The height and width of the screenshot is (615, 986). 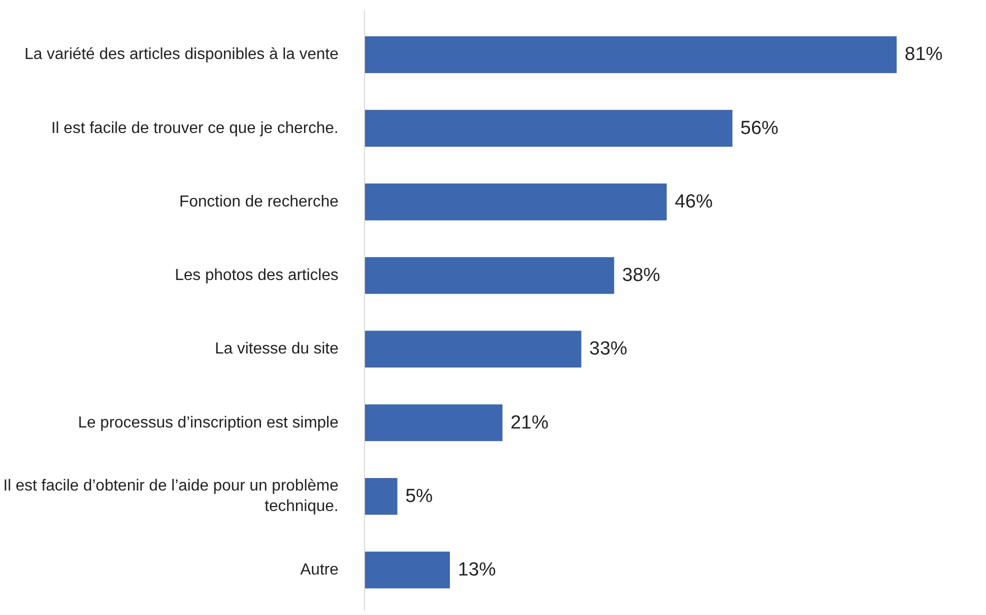 I want to click on y-tick-label: Le processus d’inscription est simple, so click(x=208, y=423).